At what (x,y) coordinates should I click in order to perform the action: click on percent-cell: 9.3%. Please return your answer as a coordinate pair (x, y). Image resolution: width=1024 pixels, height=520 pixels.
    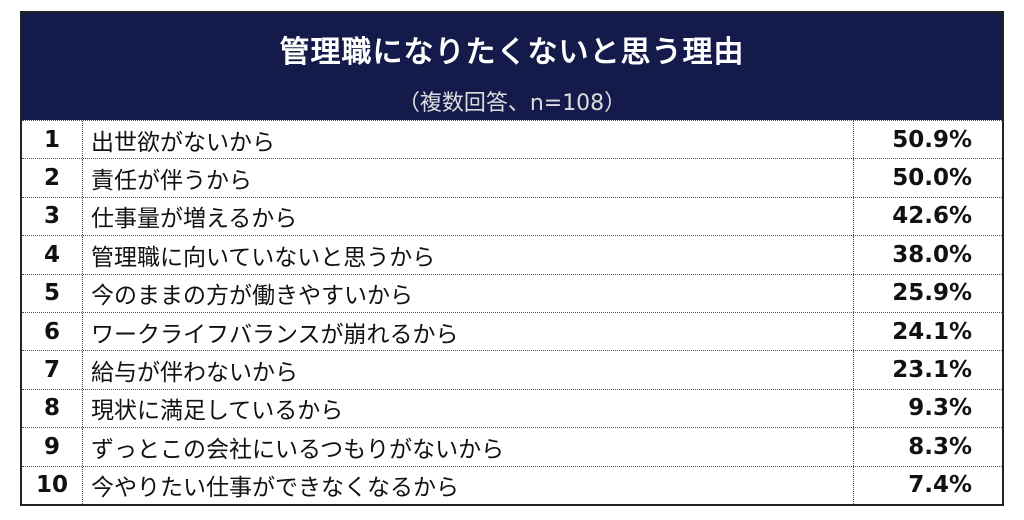
    Looking at the image, I should click on (940, 408).